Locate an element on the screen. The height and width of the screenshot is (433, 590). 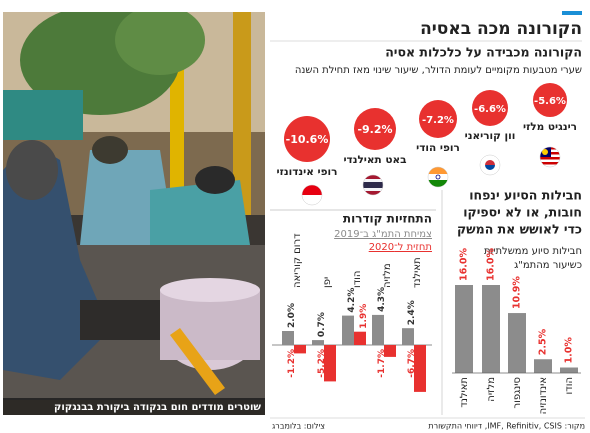
value-label: 2.0% is located at coordinates (292, 315).